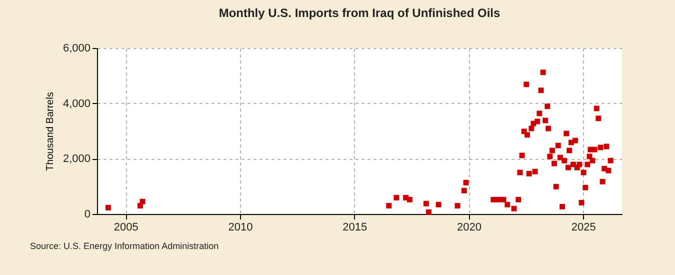 Image resolution: width=675 pixels, height=275 pixels. I want to click on x-tick-label: 2010, so click(240, 228).